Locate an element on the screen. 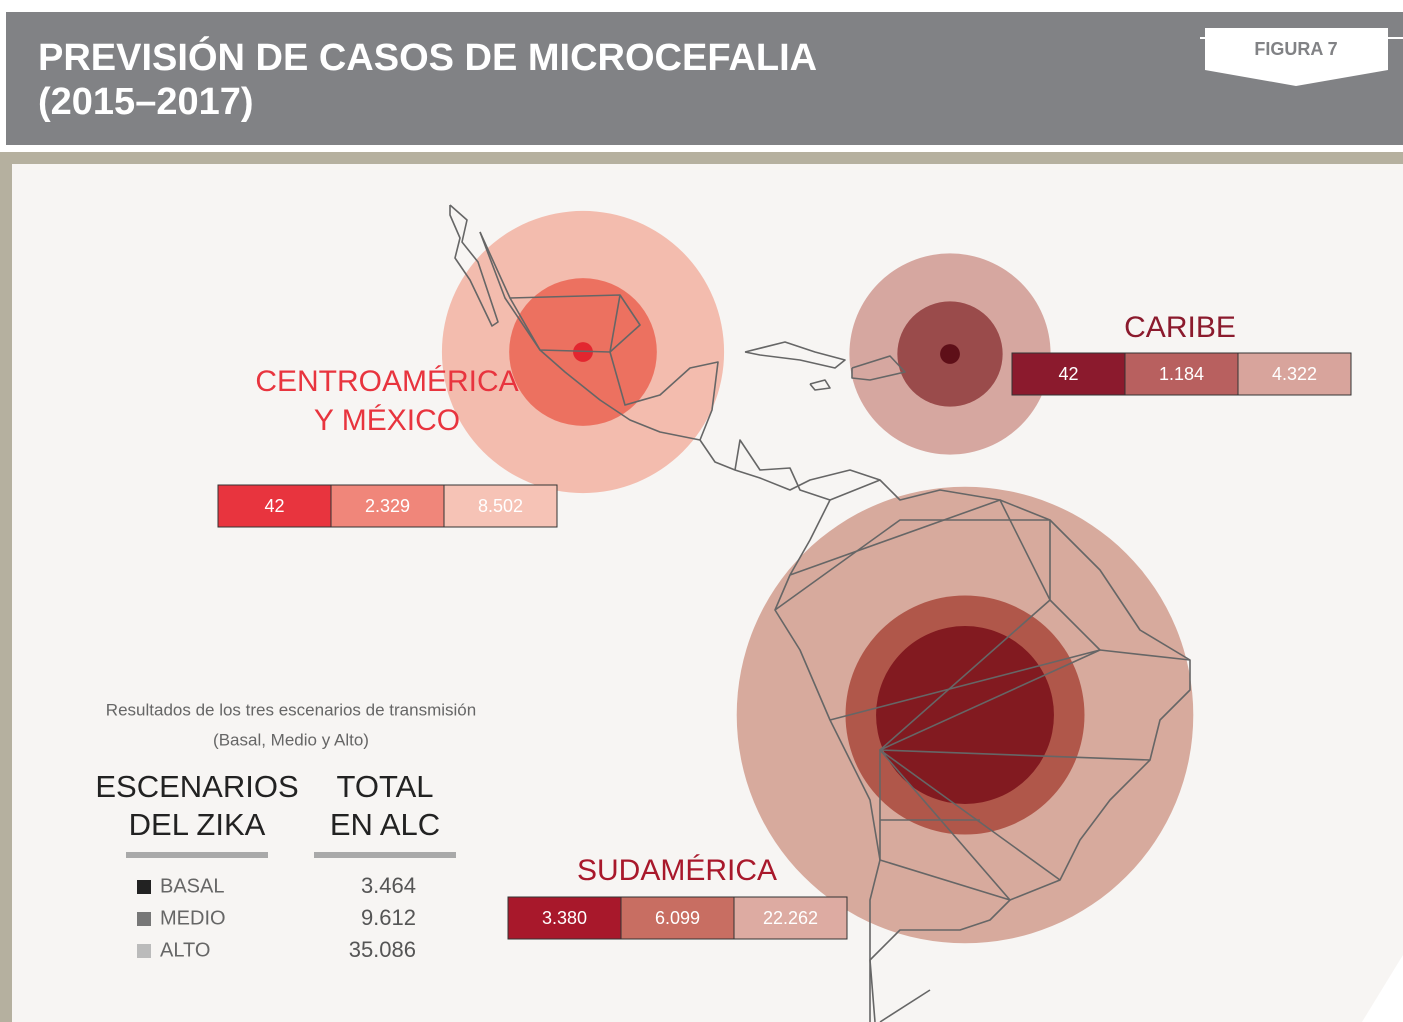 The width and height of the screenshot is (1403, 1022). value-label: 2.329 is located at coordinates (387, 506).